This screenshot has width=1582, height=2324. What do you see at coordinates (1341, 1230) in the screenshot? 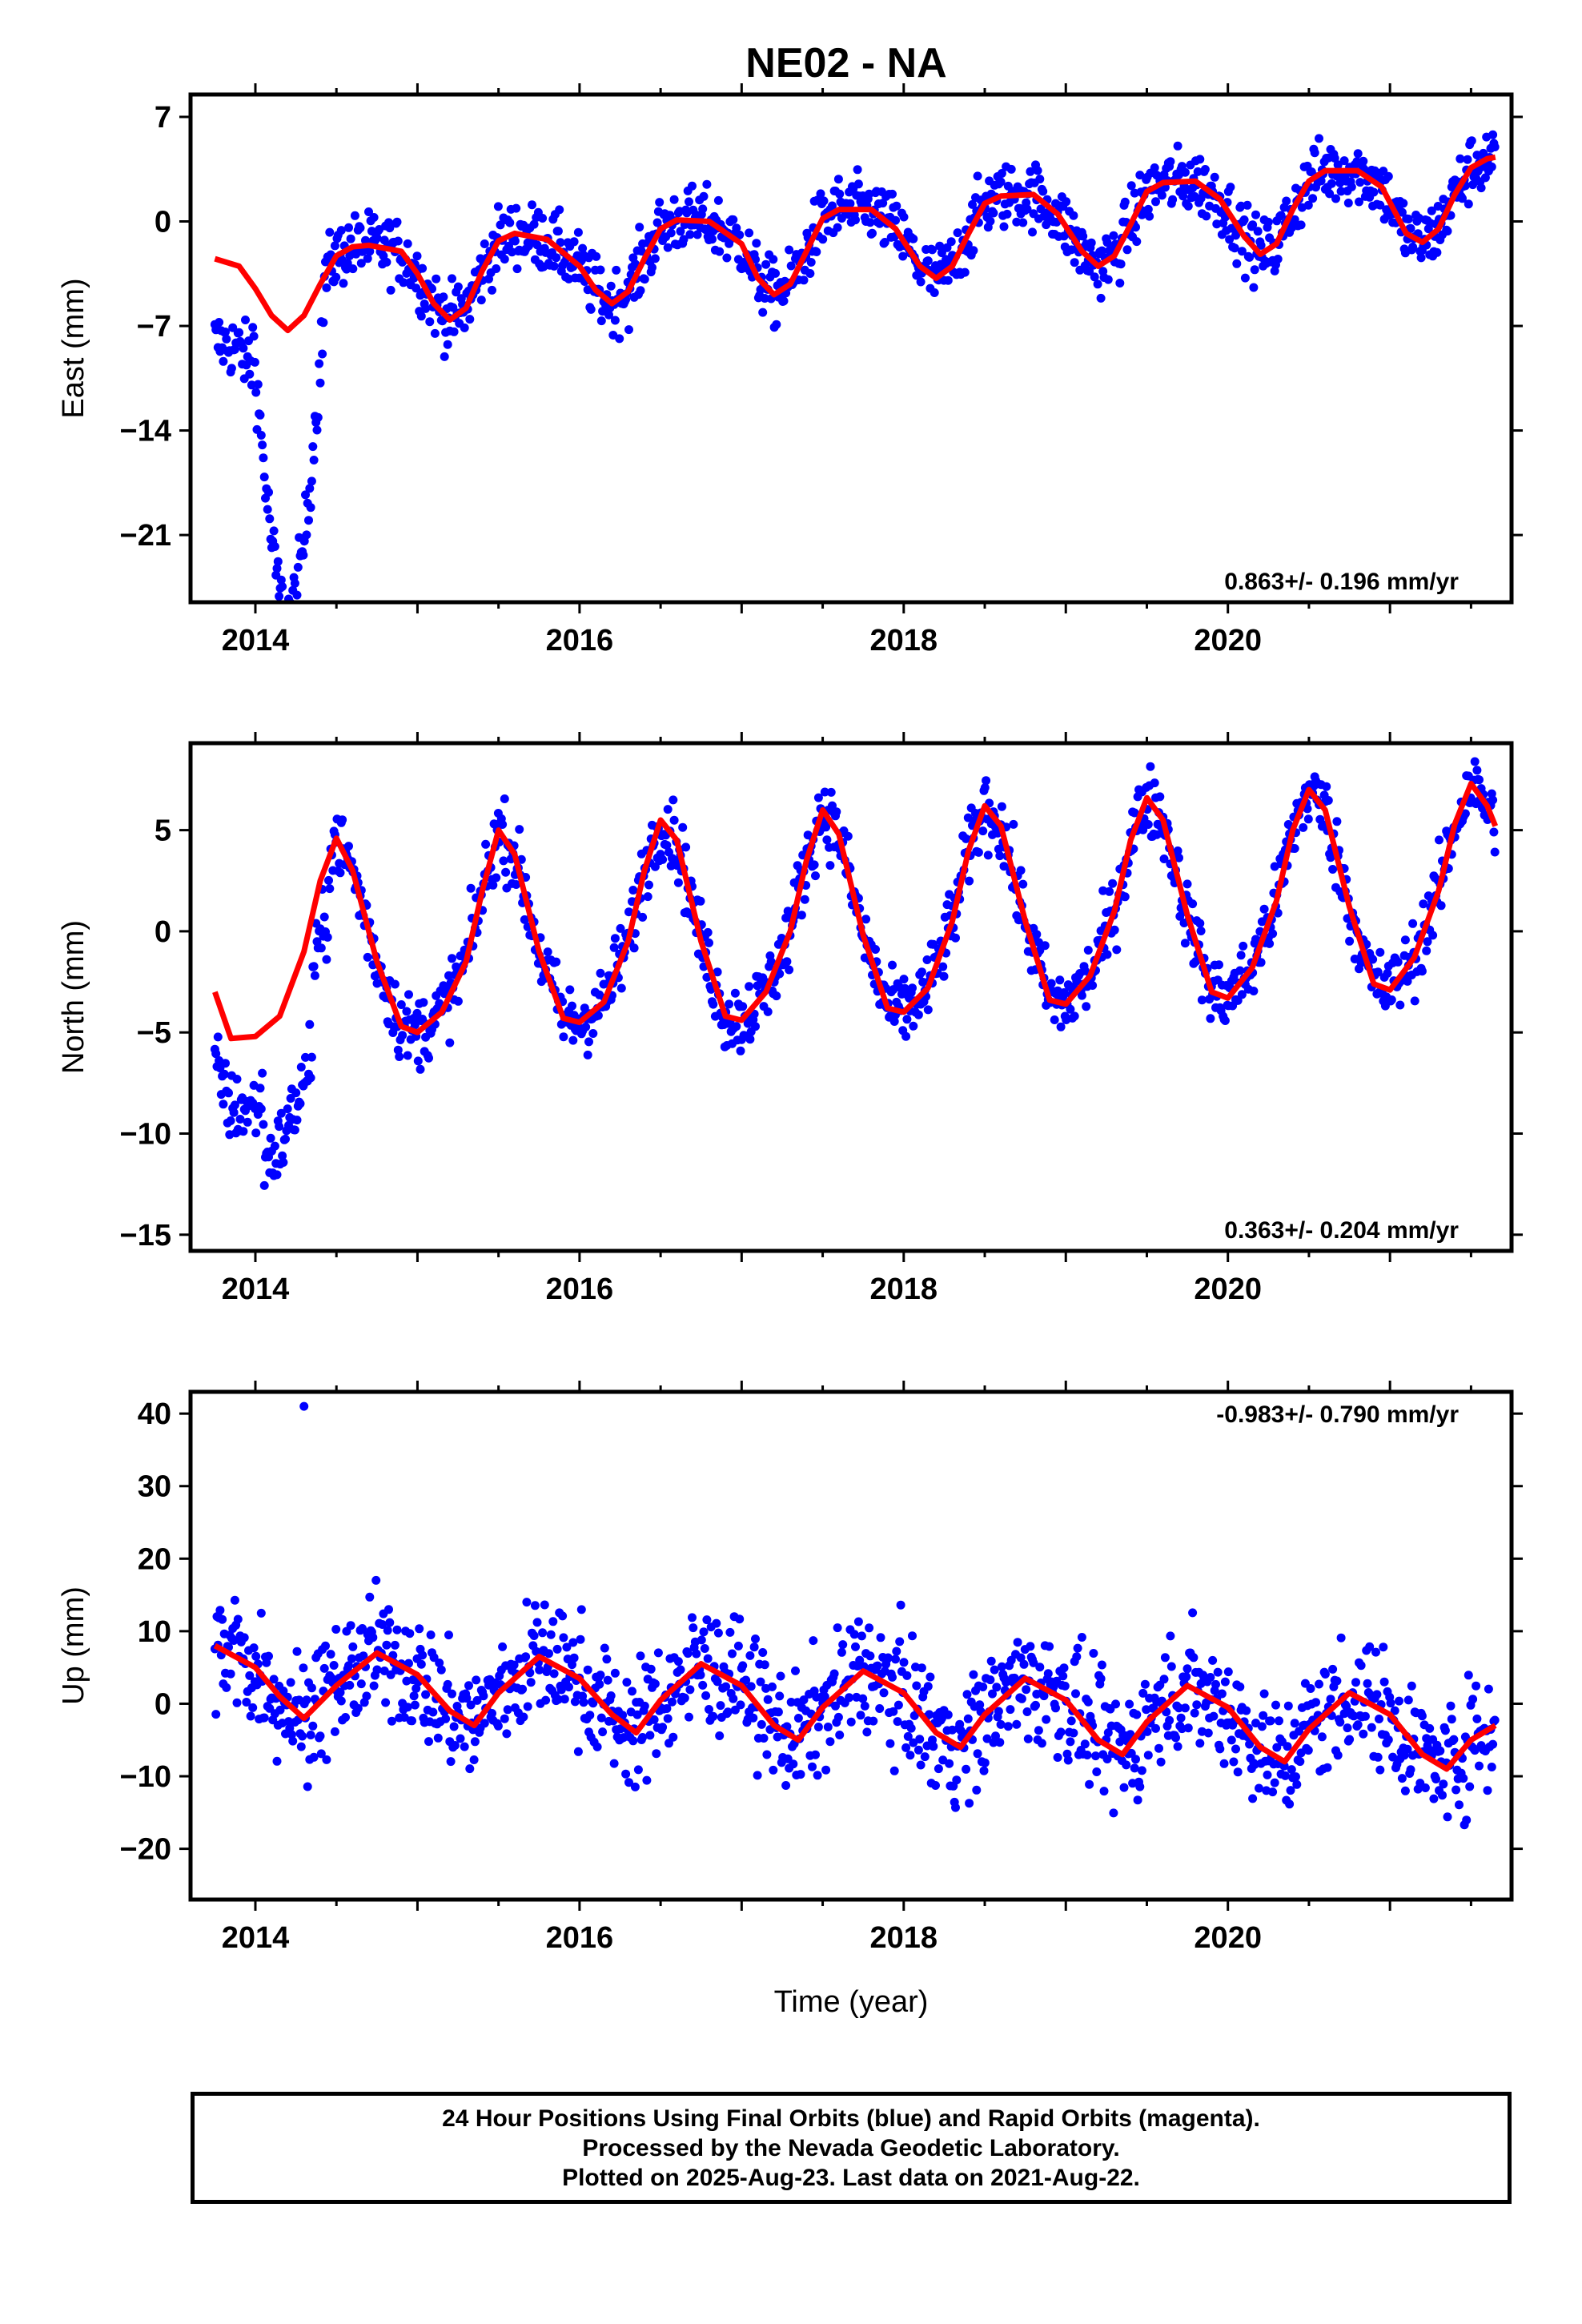
I see `north-rate-annotation: 0.363+/- 0.204 mm/yr` at bounding box center [1341, 1230].